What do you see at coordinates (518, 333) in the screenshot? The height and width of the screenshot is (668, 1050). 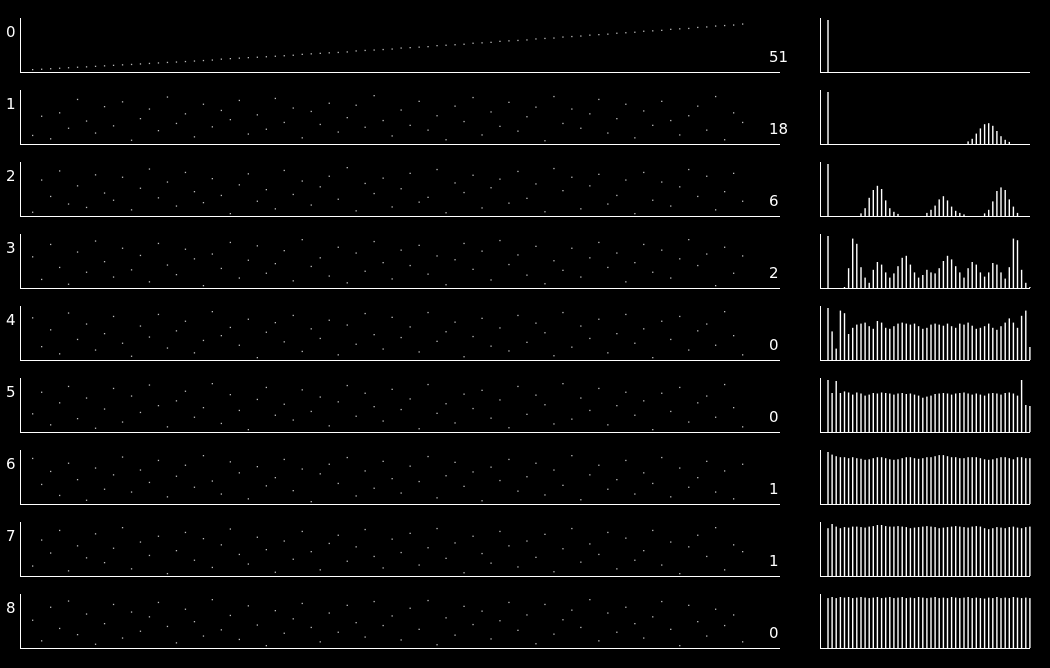 I see `row-4: 40` at bounding box center [518, 333].